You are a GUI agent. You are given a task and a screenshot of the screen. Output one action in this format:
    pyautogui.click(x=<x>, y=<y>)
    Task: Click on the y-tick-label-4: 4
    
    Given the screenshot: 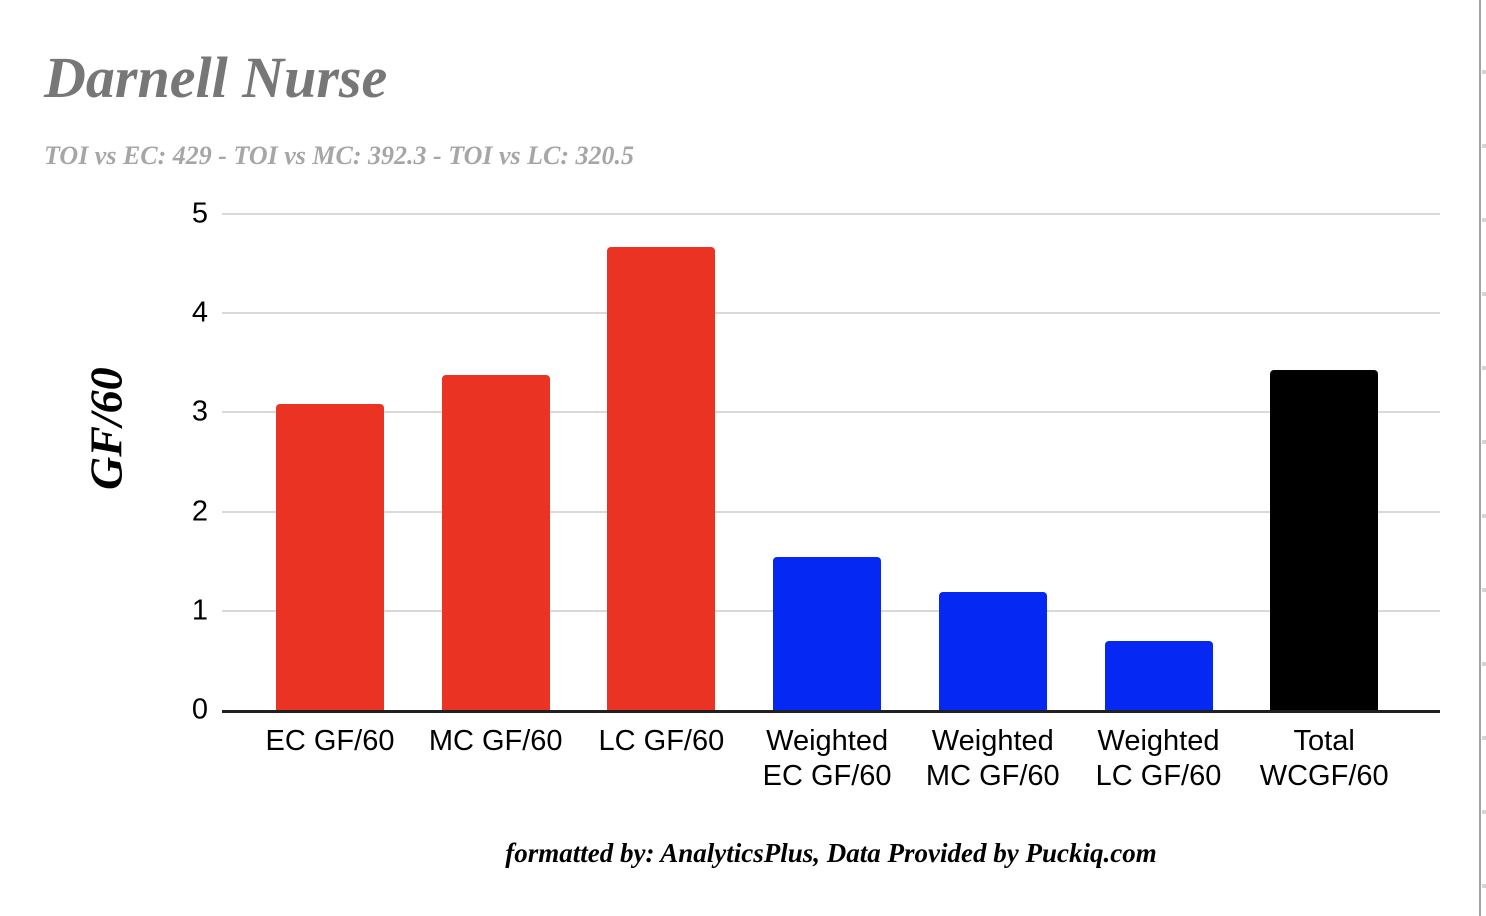 What is the action you would take?
    pyautogui.click(x=199, y=312)
    